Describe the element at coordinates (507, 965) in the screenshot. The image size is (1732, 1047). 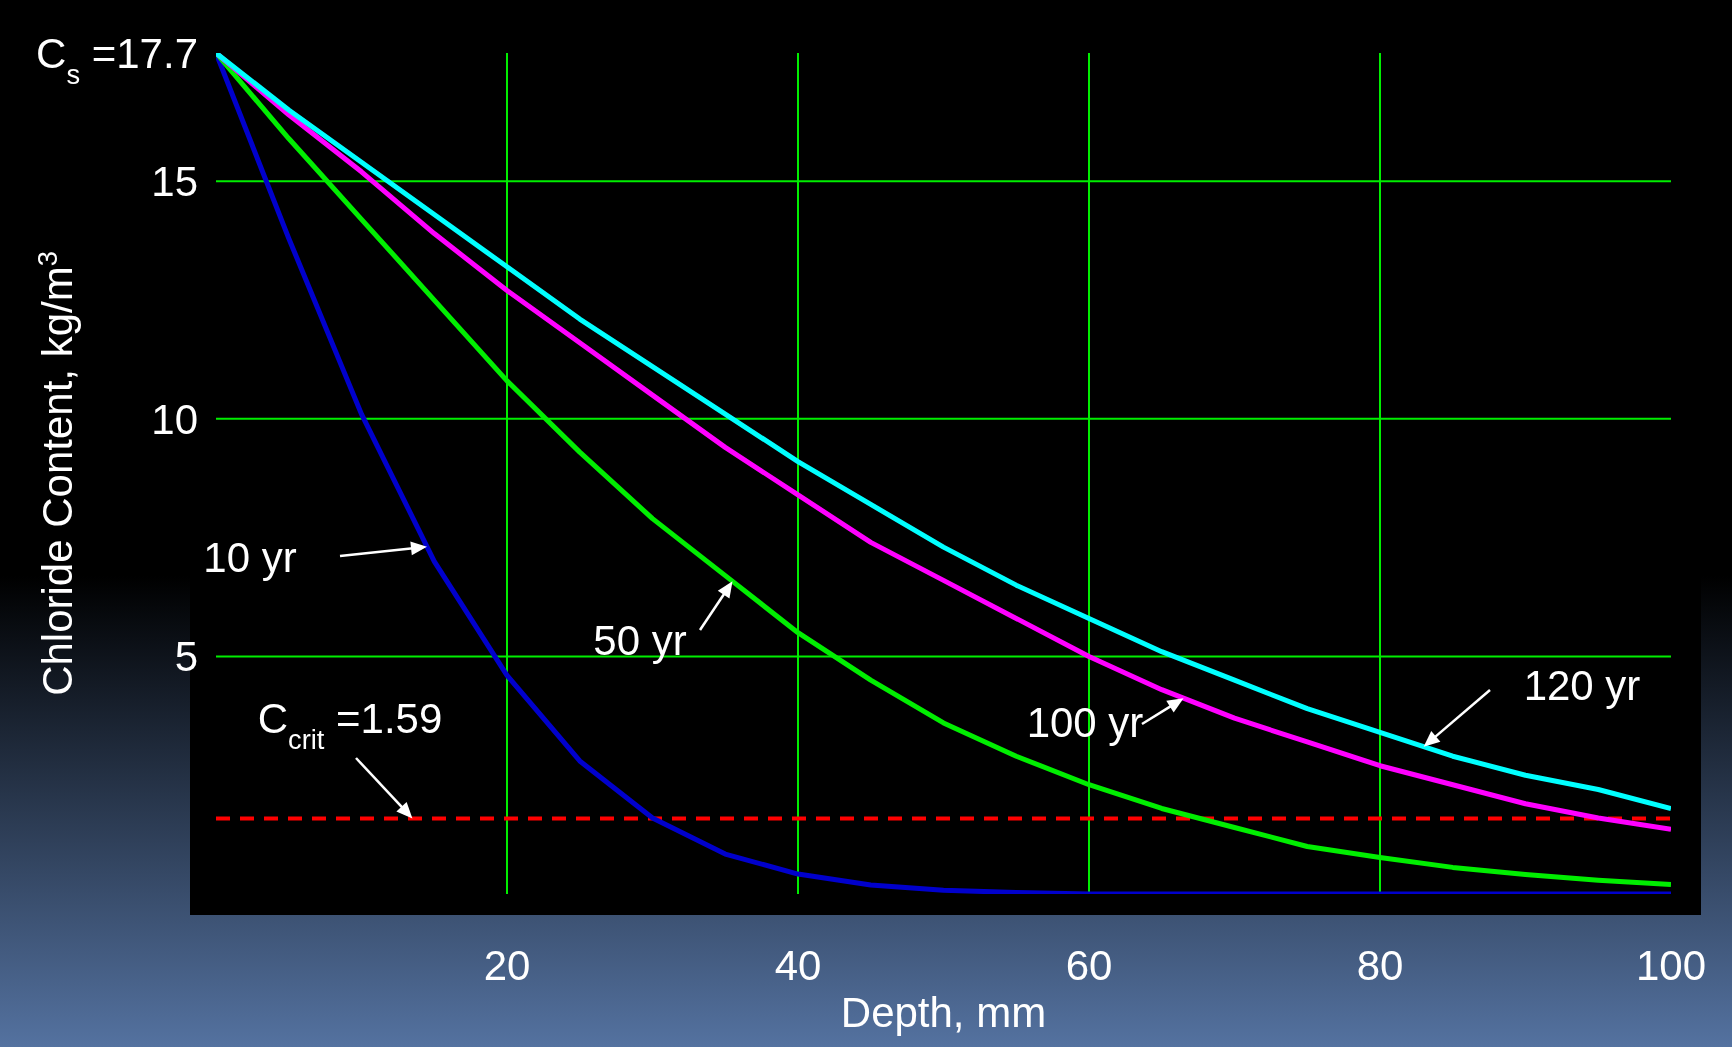
I see `x-tick-label: 20` at that location.